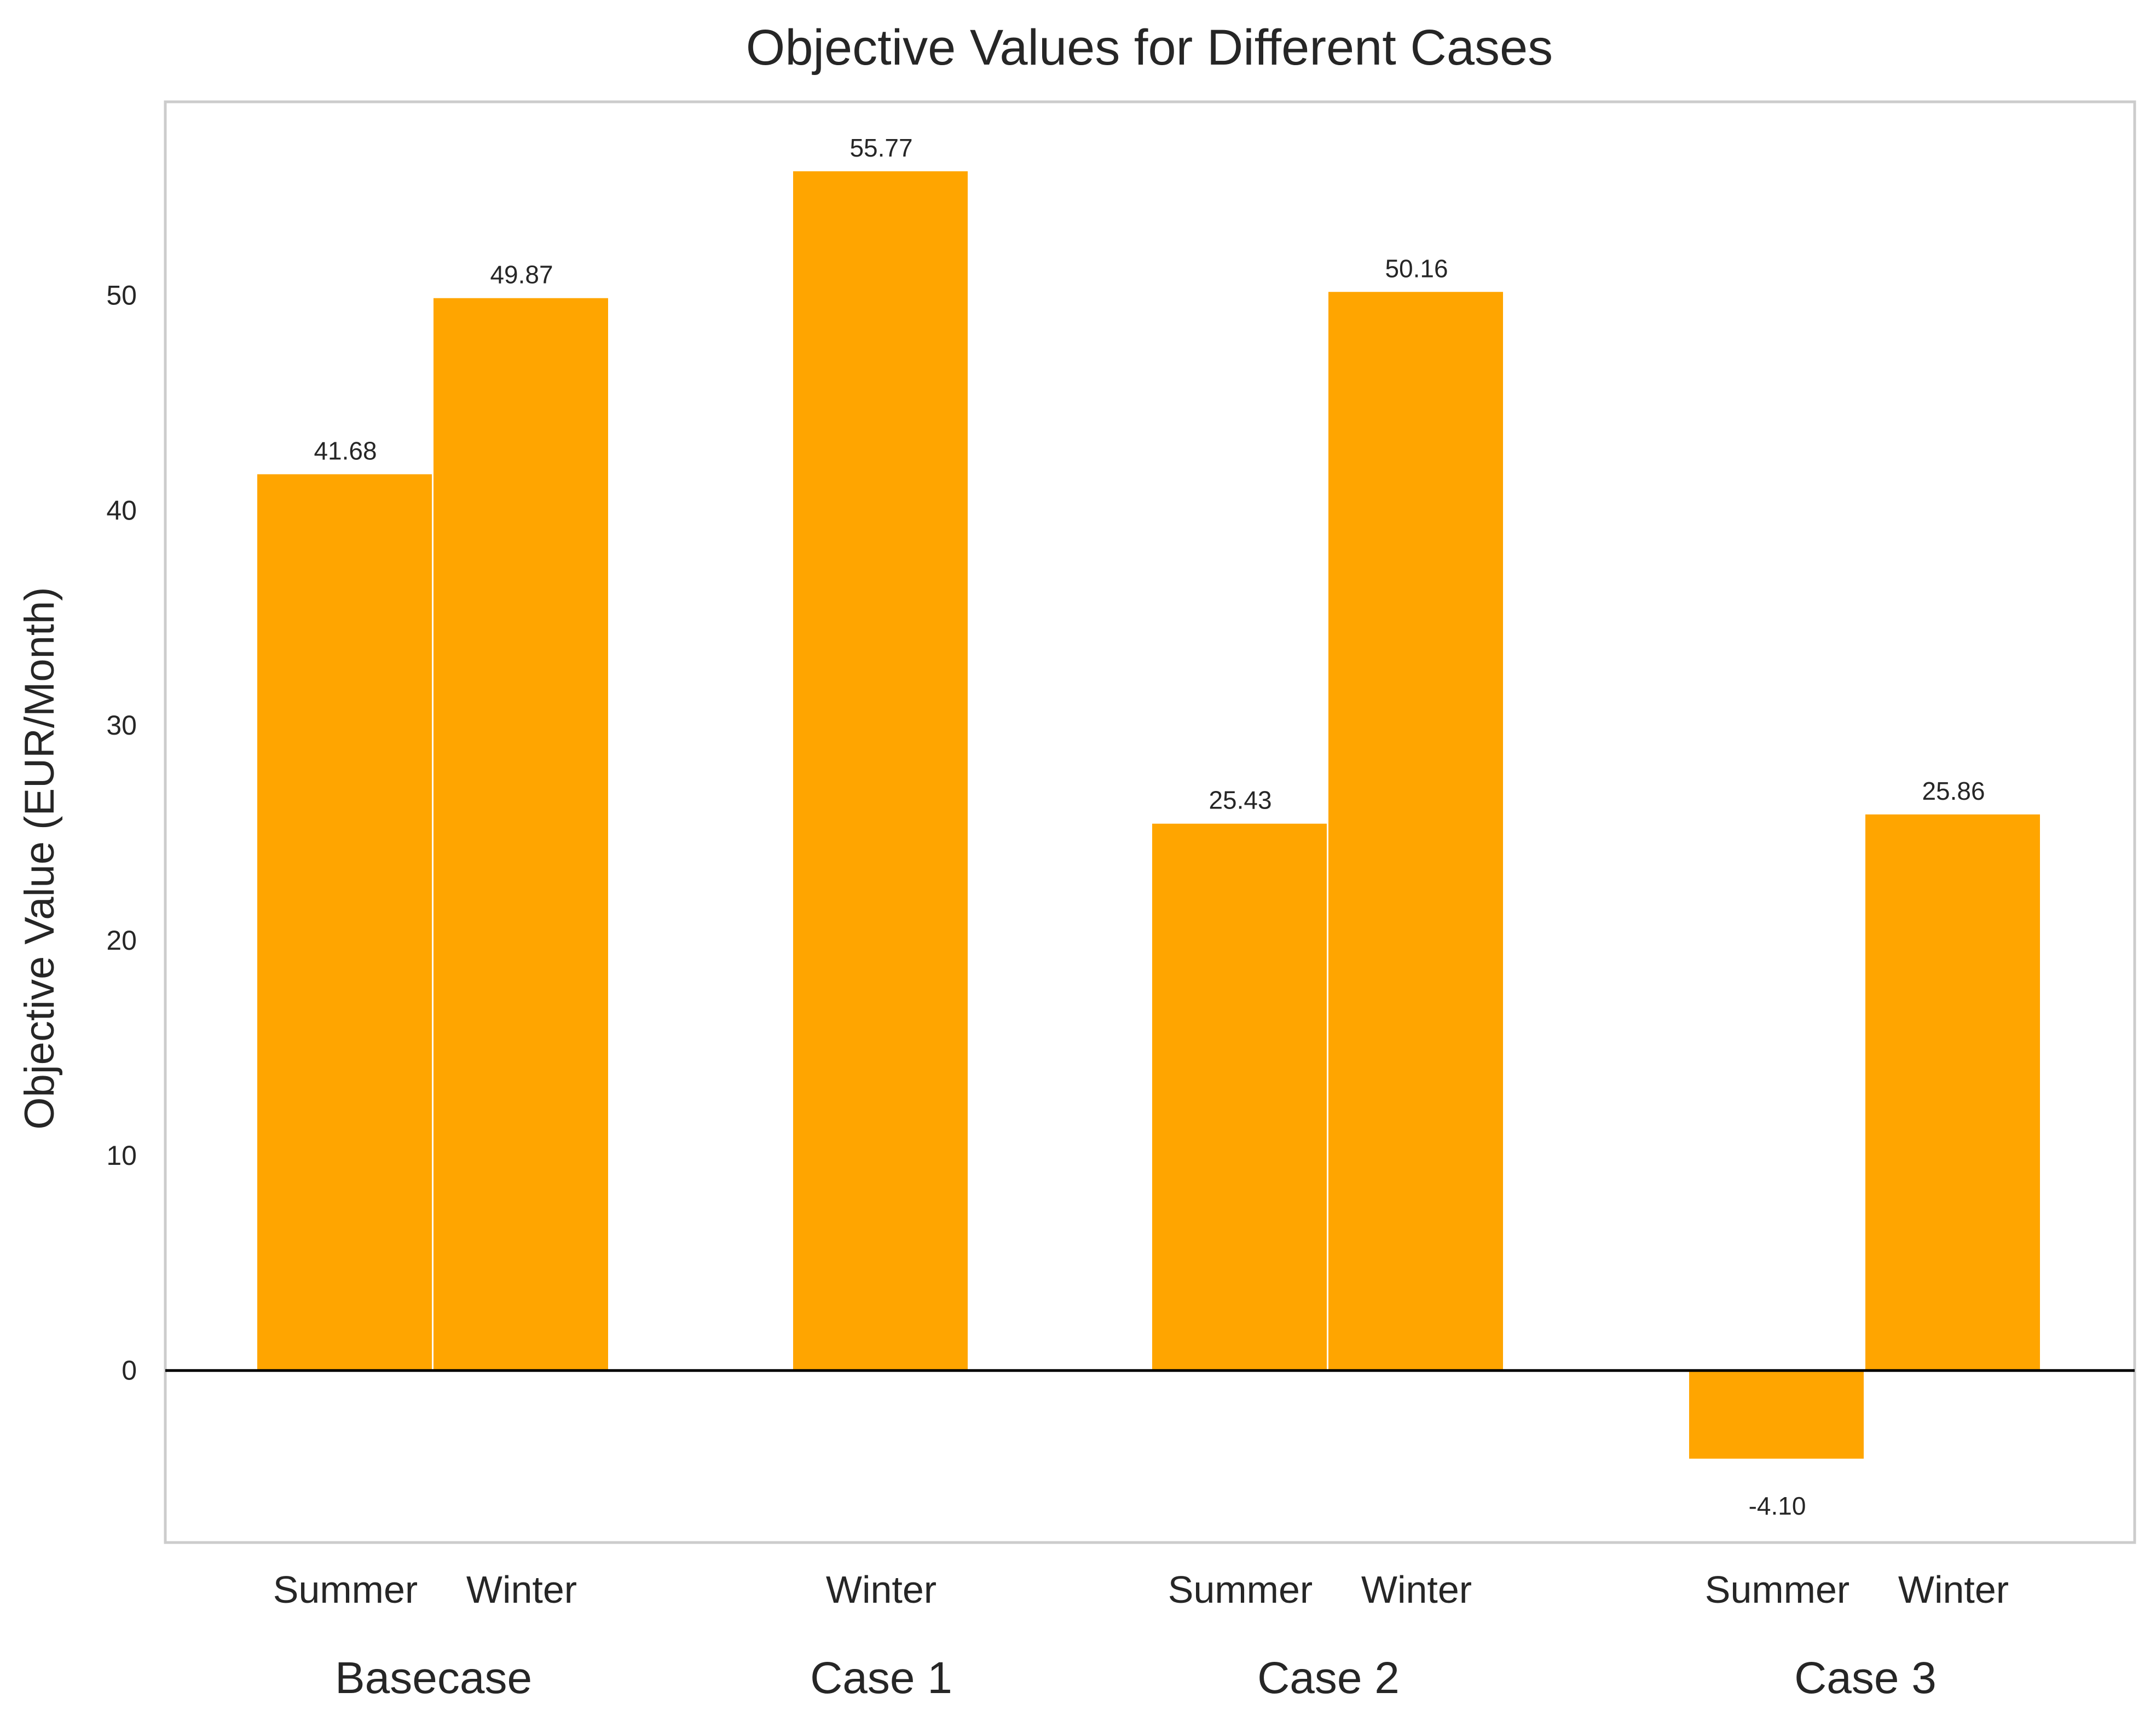 This screenshot has height=1727, width=2156. What do you see at coordinates (1953, 791) in the screenshot?
I see `data-label: 25.86` at bounding box center [1953, 791].